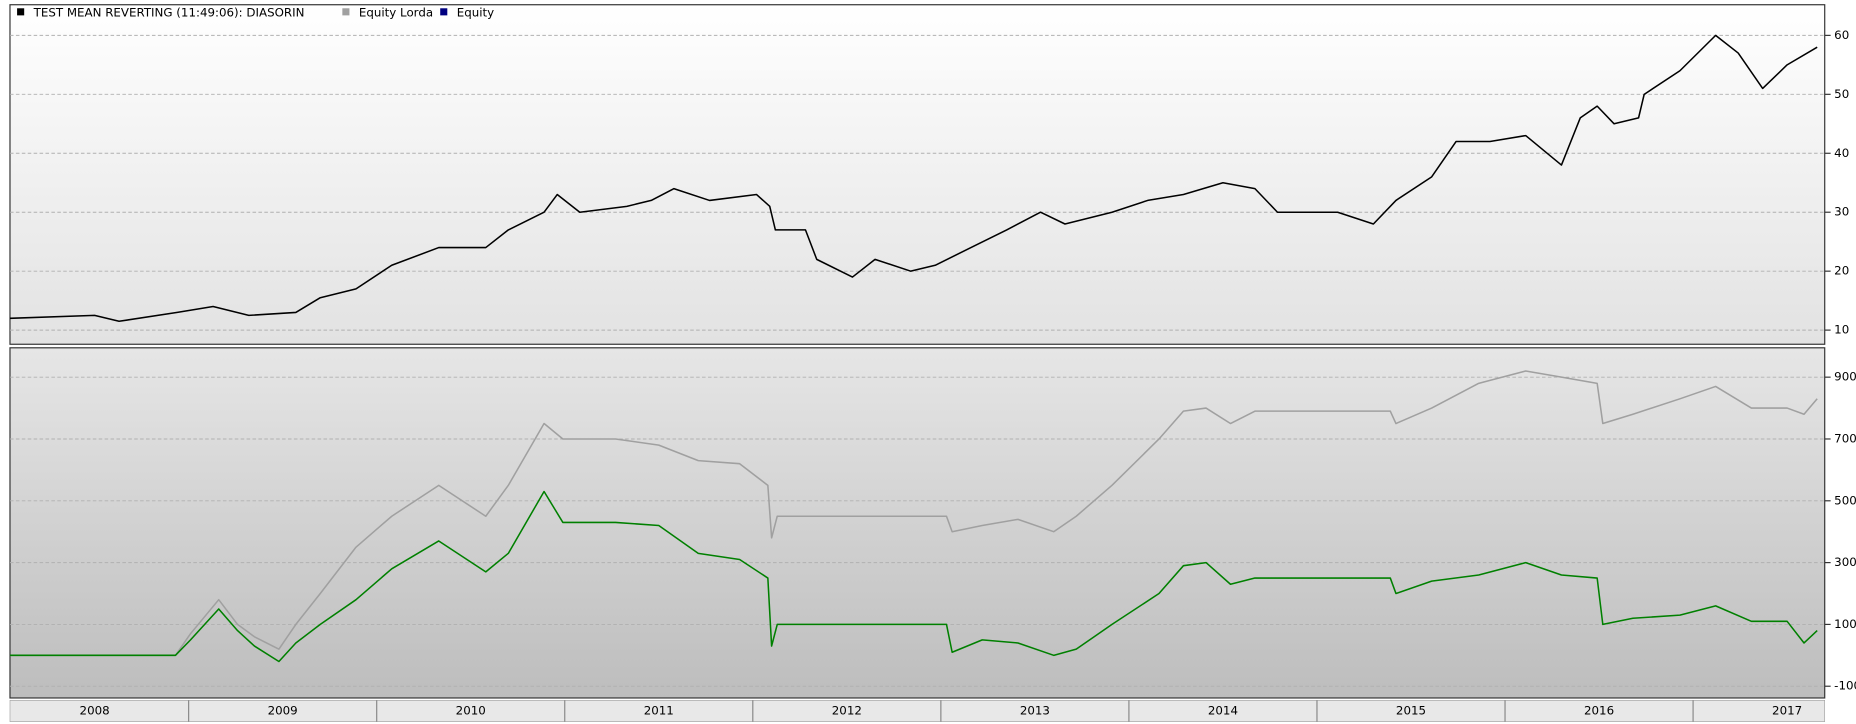 Image resolution: width=1856 pixels, height=724 pixels. What do you see at coordinates (1035, 710) in the screenshot?
I see `x-tick-label: 2013` at bounding box center [1035, 710].